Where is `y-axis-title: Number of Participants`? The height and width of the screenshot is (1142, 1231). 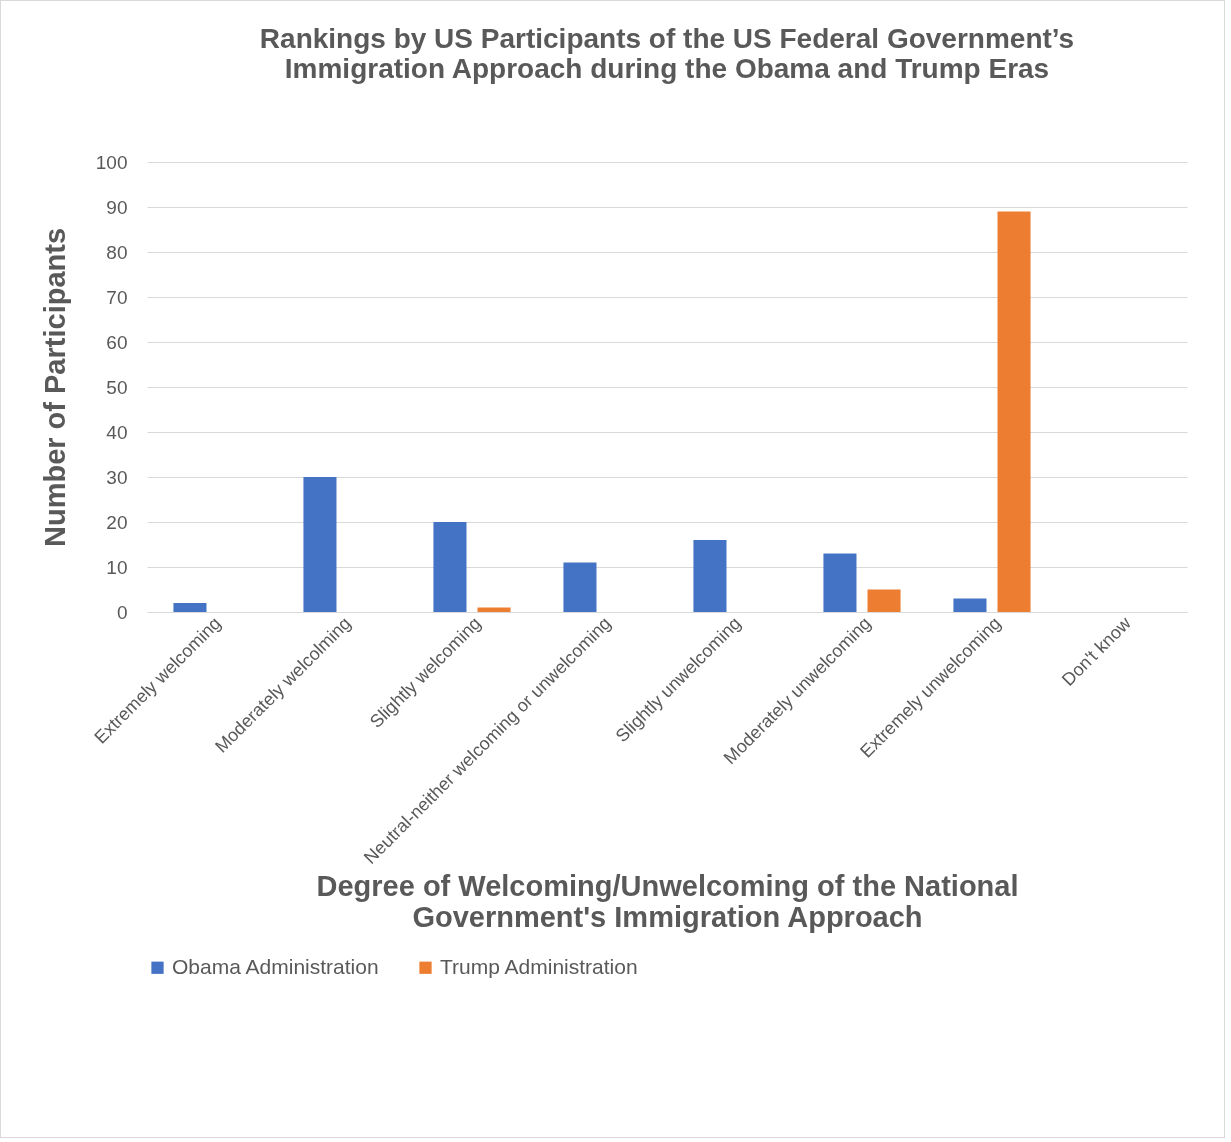
y-axis-title: Number of Participants is located at coordinates (54, 387).